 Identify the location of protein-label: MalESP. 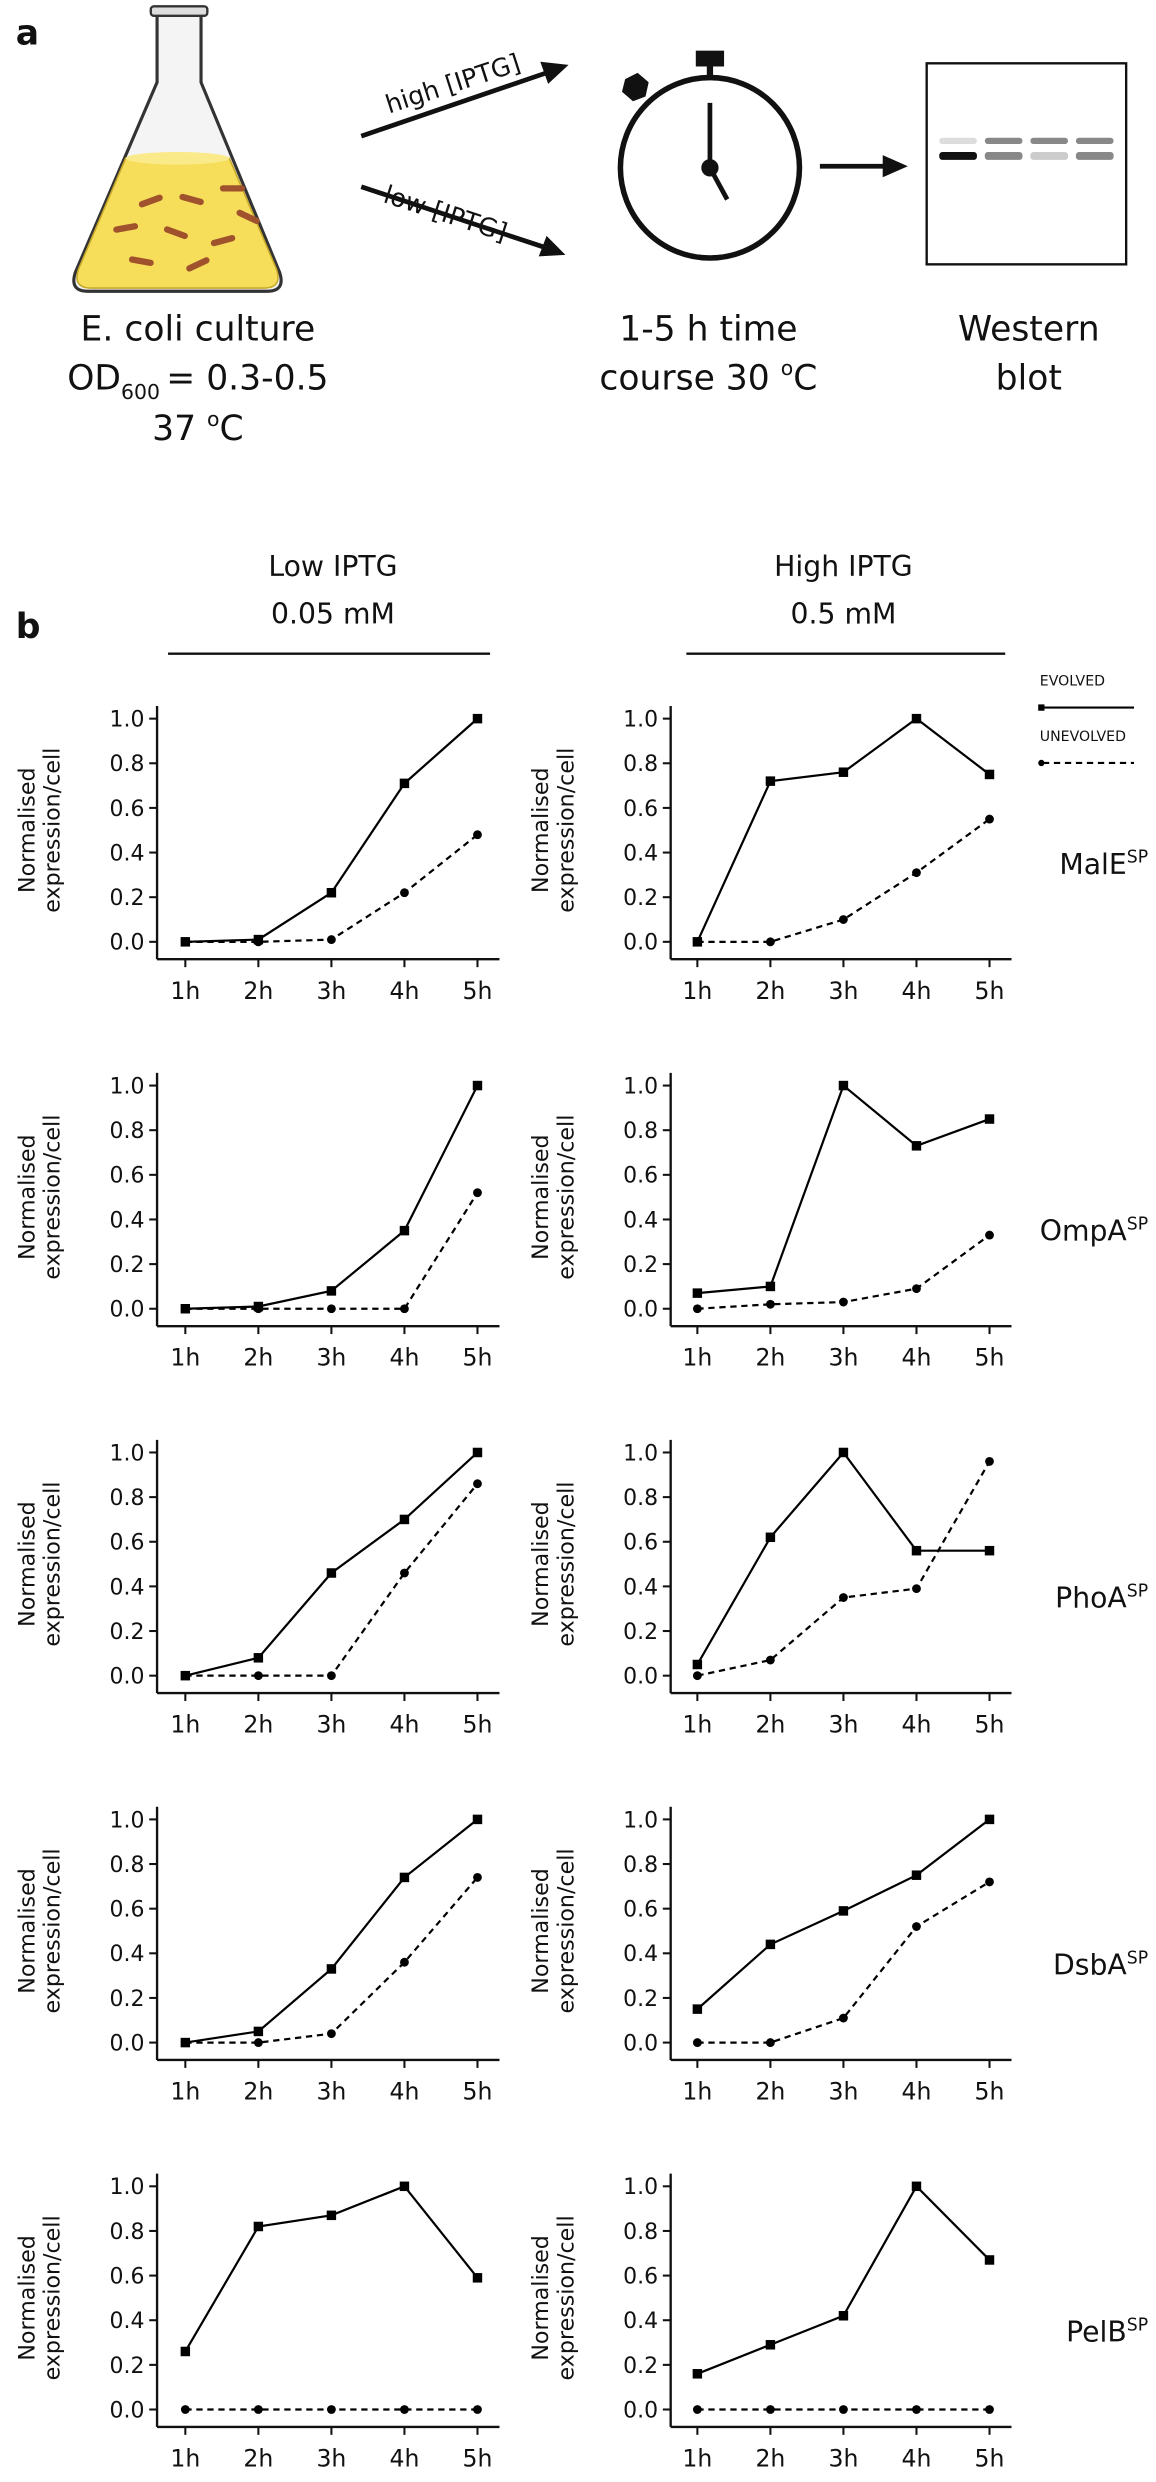
(1103, 864).